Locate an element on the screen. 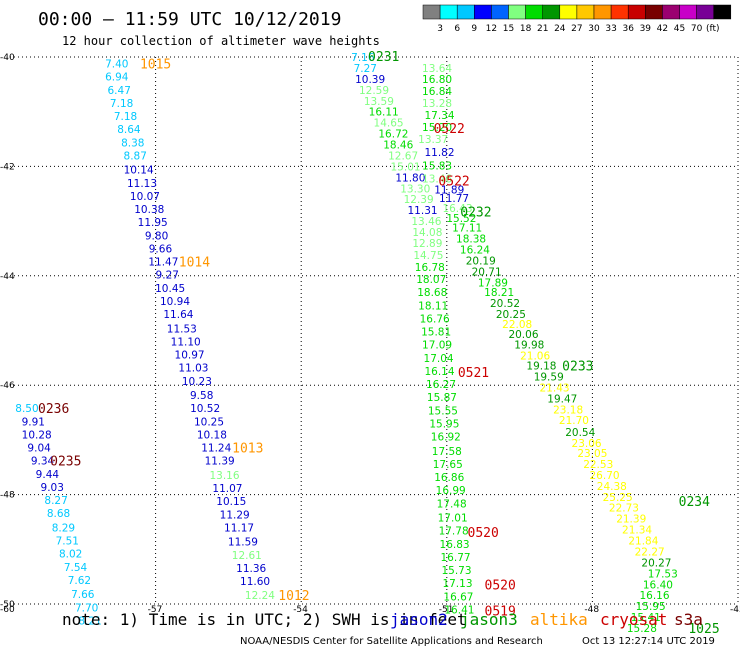 Image resolution: width=740 pixels, height=650 pixels. wave-height-value: 15.01 is located at coordinates (406, 167).